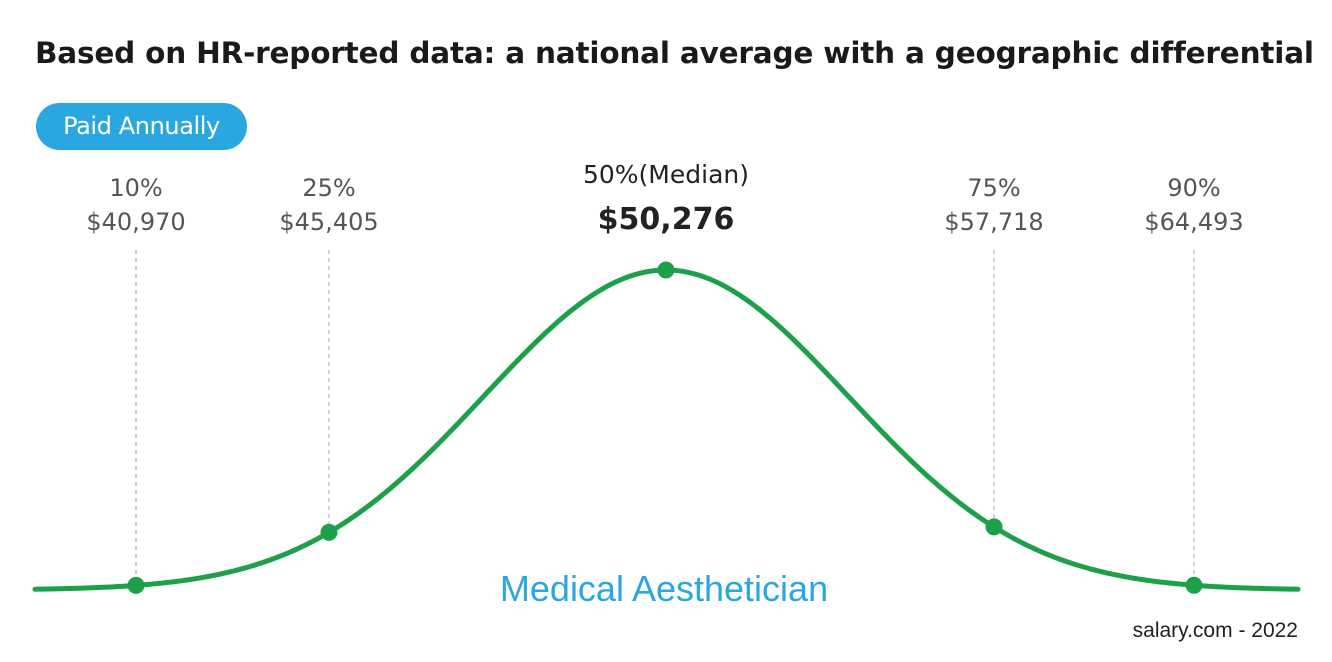 This screenshot has height=662, width=1332. What do you see at coordinates (666, 219) in the screenshot?
I see `percentile-value: $50,276` at bounding box center [666, 219].